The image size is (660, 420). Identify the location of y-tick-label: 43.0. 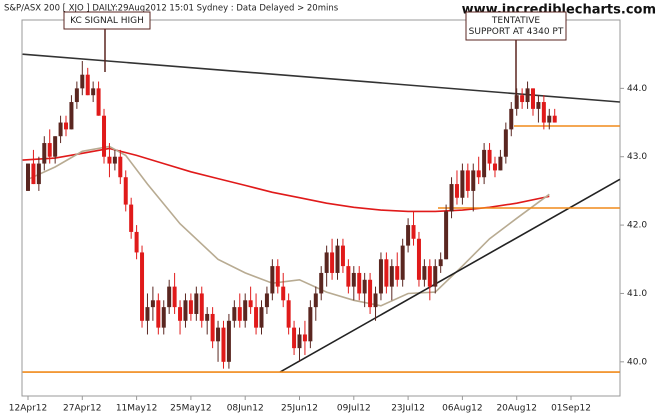
(637, 157).